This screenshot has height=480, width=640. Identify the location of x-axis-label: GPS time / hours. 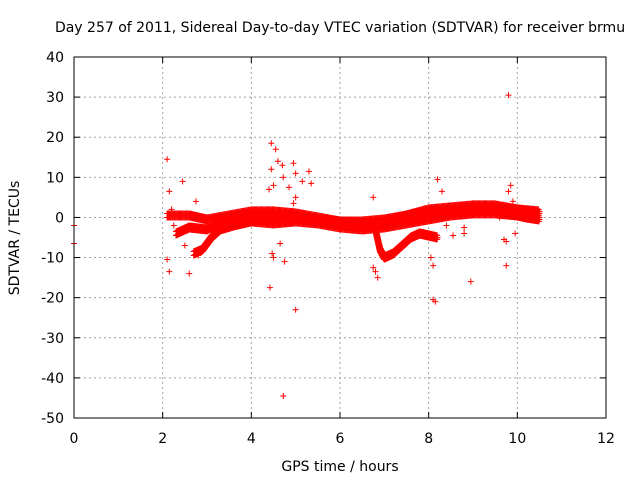
(339, 467).